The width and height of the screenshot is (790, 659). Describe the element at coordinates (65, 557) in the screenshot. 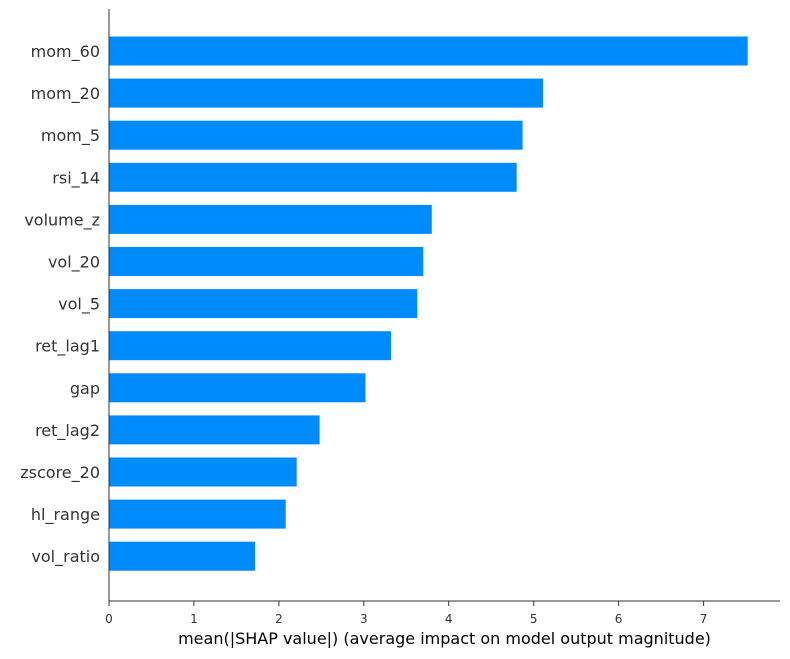

I see `category-label: vol_ratio` at that location.